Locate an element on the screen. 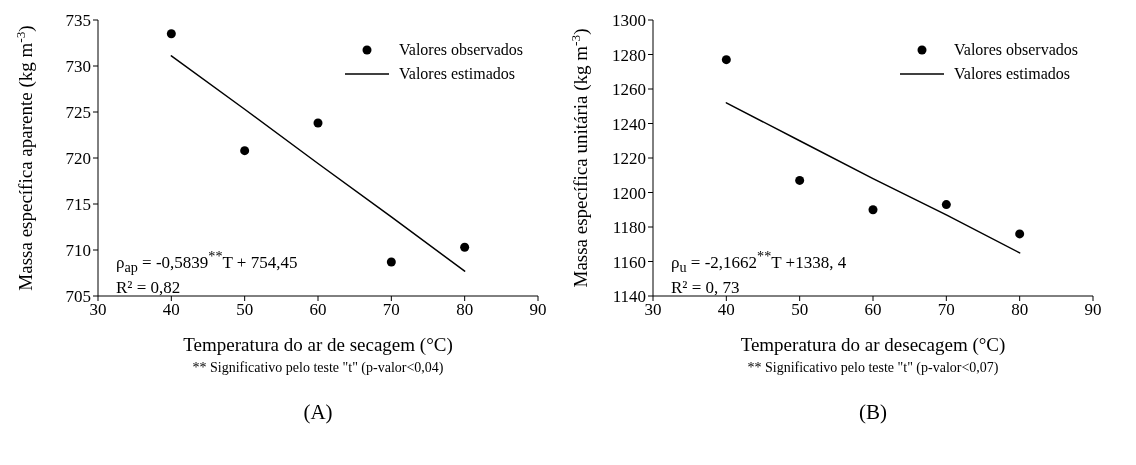 This screenshot has height=465, width=1136. y-tick-label: 735 is located at coordinates (78, 21).